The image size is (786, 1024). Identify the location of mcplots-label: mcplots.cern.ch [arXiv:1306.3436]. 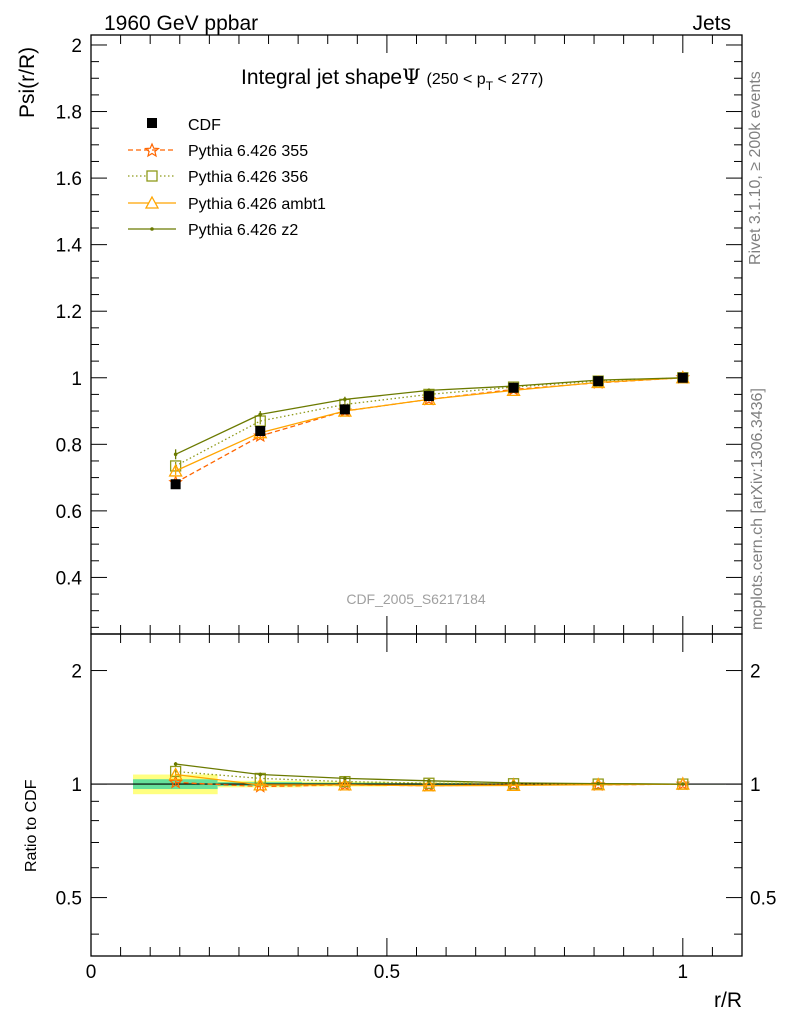
(757, 509).